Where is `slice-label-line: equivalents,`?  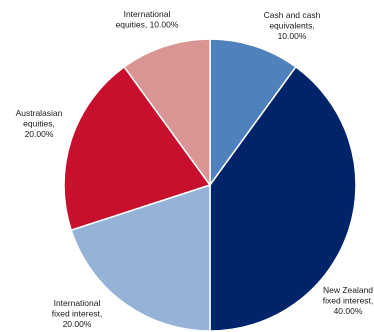 slice-label-line: equivalents, is located at coordinates (291, 26).